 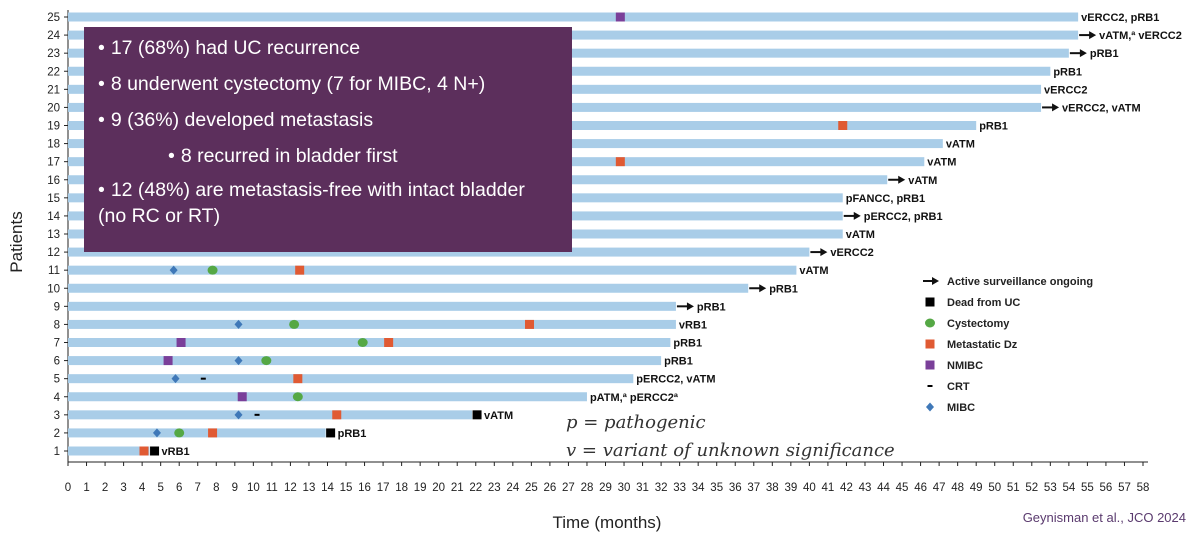 What do you see at coordinates (290, 488) in the screenshot?
I see `x-tick-label: 12` at bounding box center [290, 488].